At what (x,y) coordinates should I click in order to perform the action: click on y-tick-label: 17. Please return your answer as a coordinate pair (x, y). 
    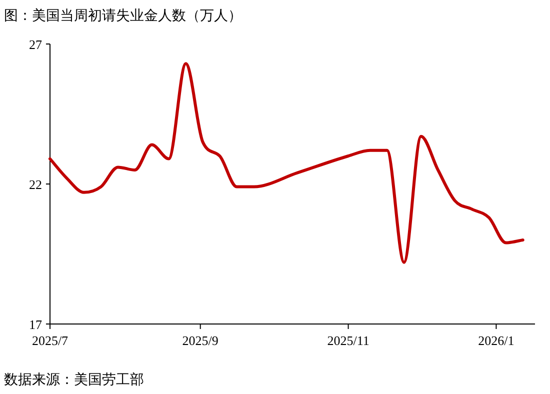
    Looking at the image, I should click on (35, 324).